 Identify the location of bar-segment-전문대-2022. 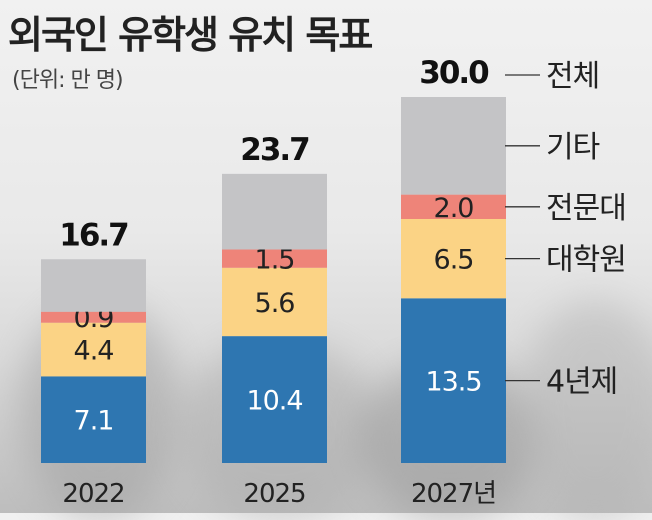
(93, 317).